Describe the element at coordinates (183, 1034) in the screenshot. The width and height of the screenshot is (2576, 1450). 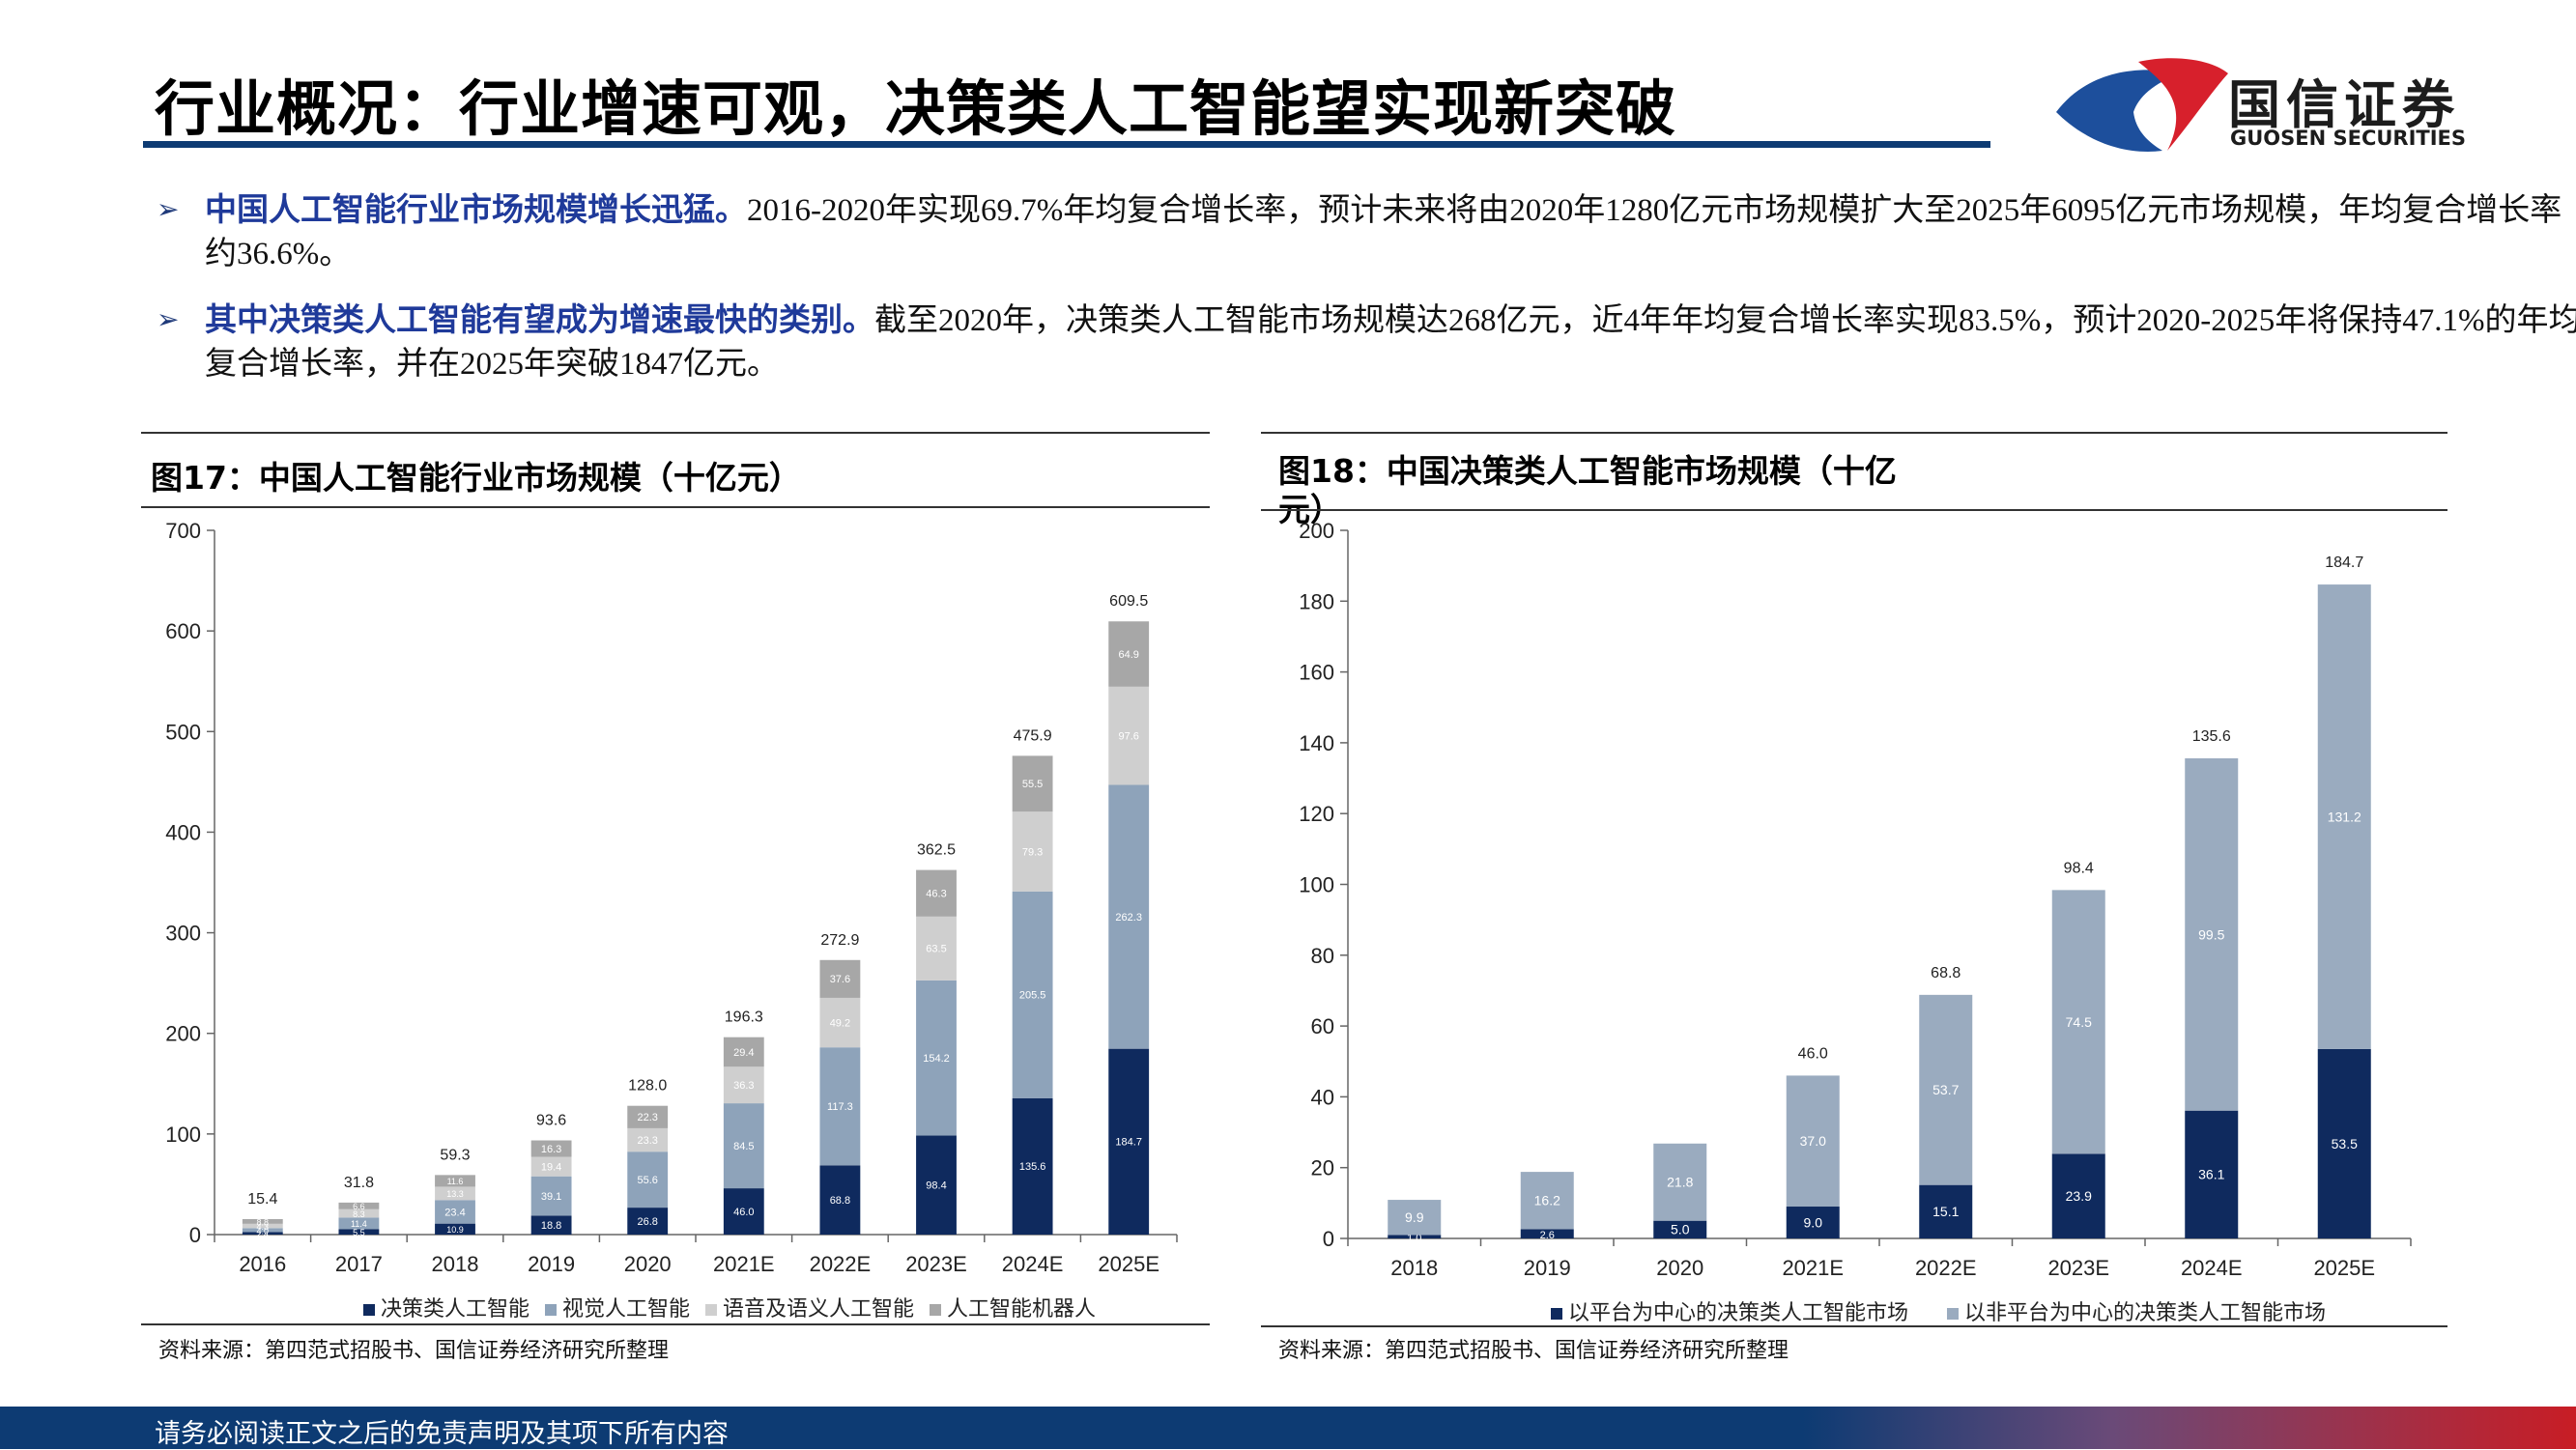
I see `y-tick-label: 200` at that location.